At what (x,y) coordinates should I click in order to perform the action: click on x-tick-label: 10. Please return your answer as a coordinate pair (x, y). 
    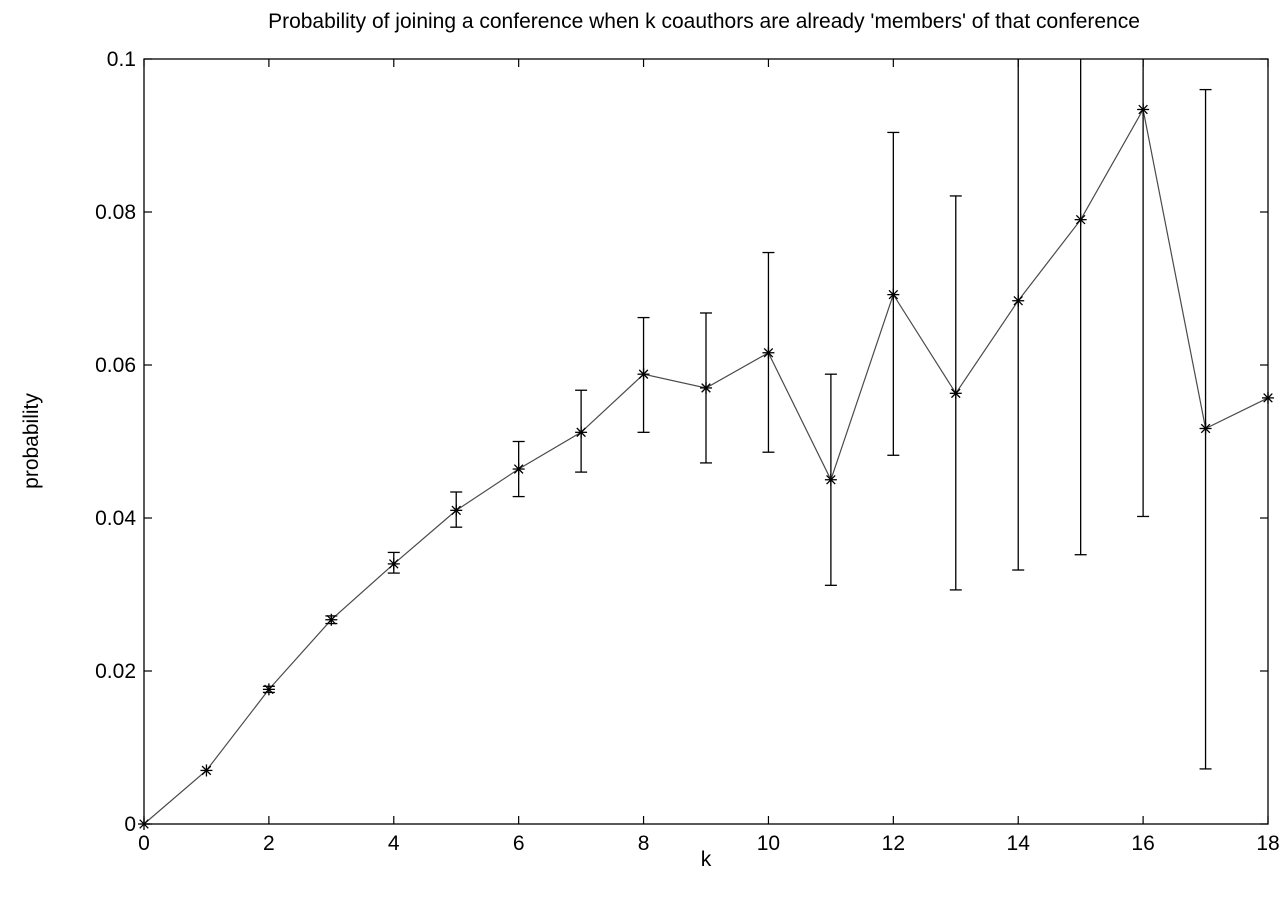
    Looking at the image, I should click on (768, 843).